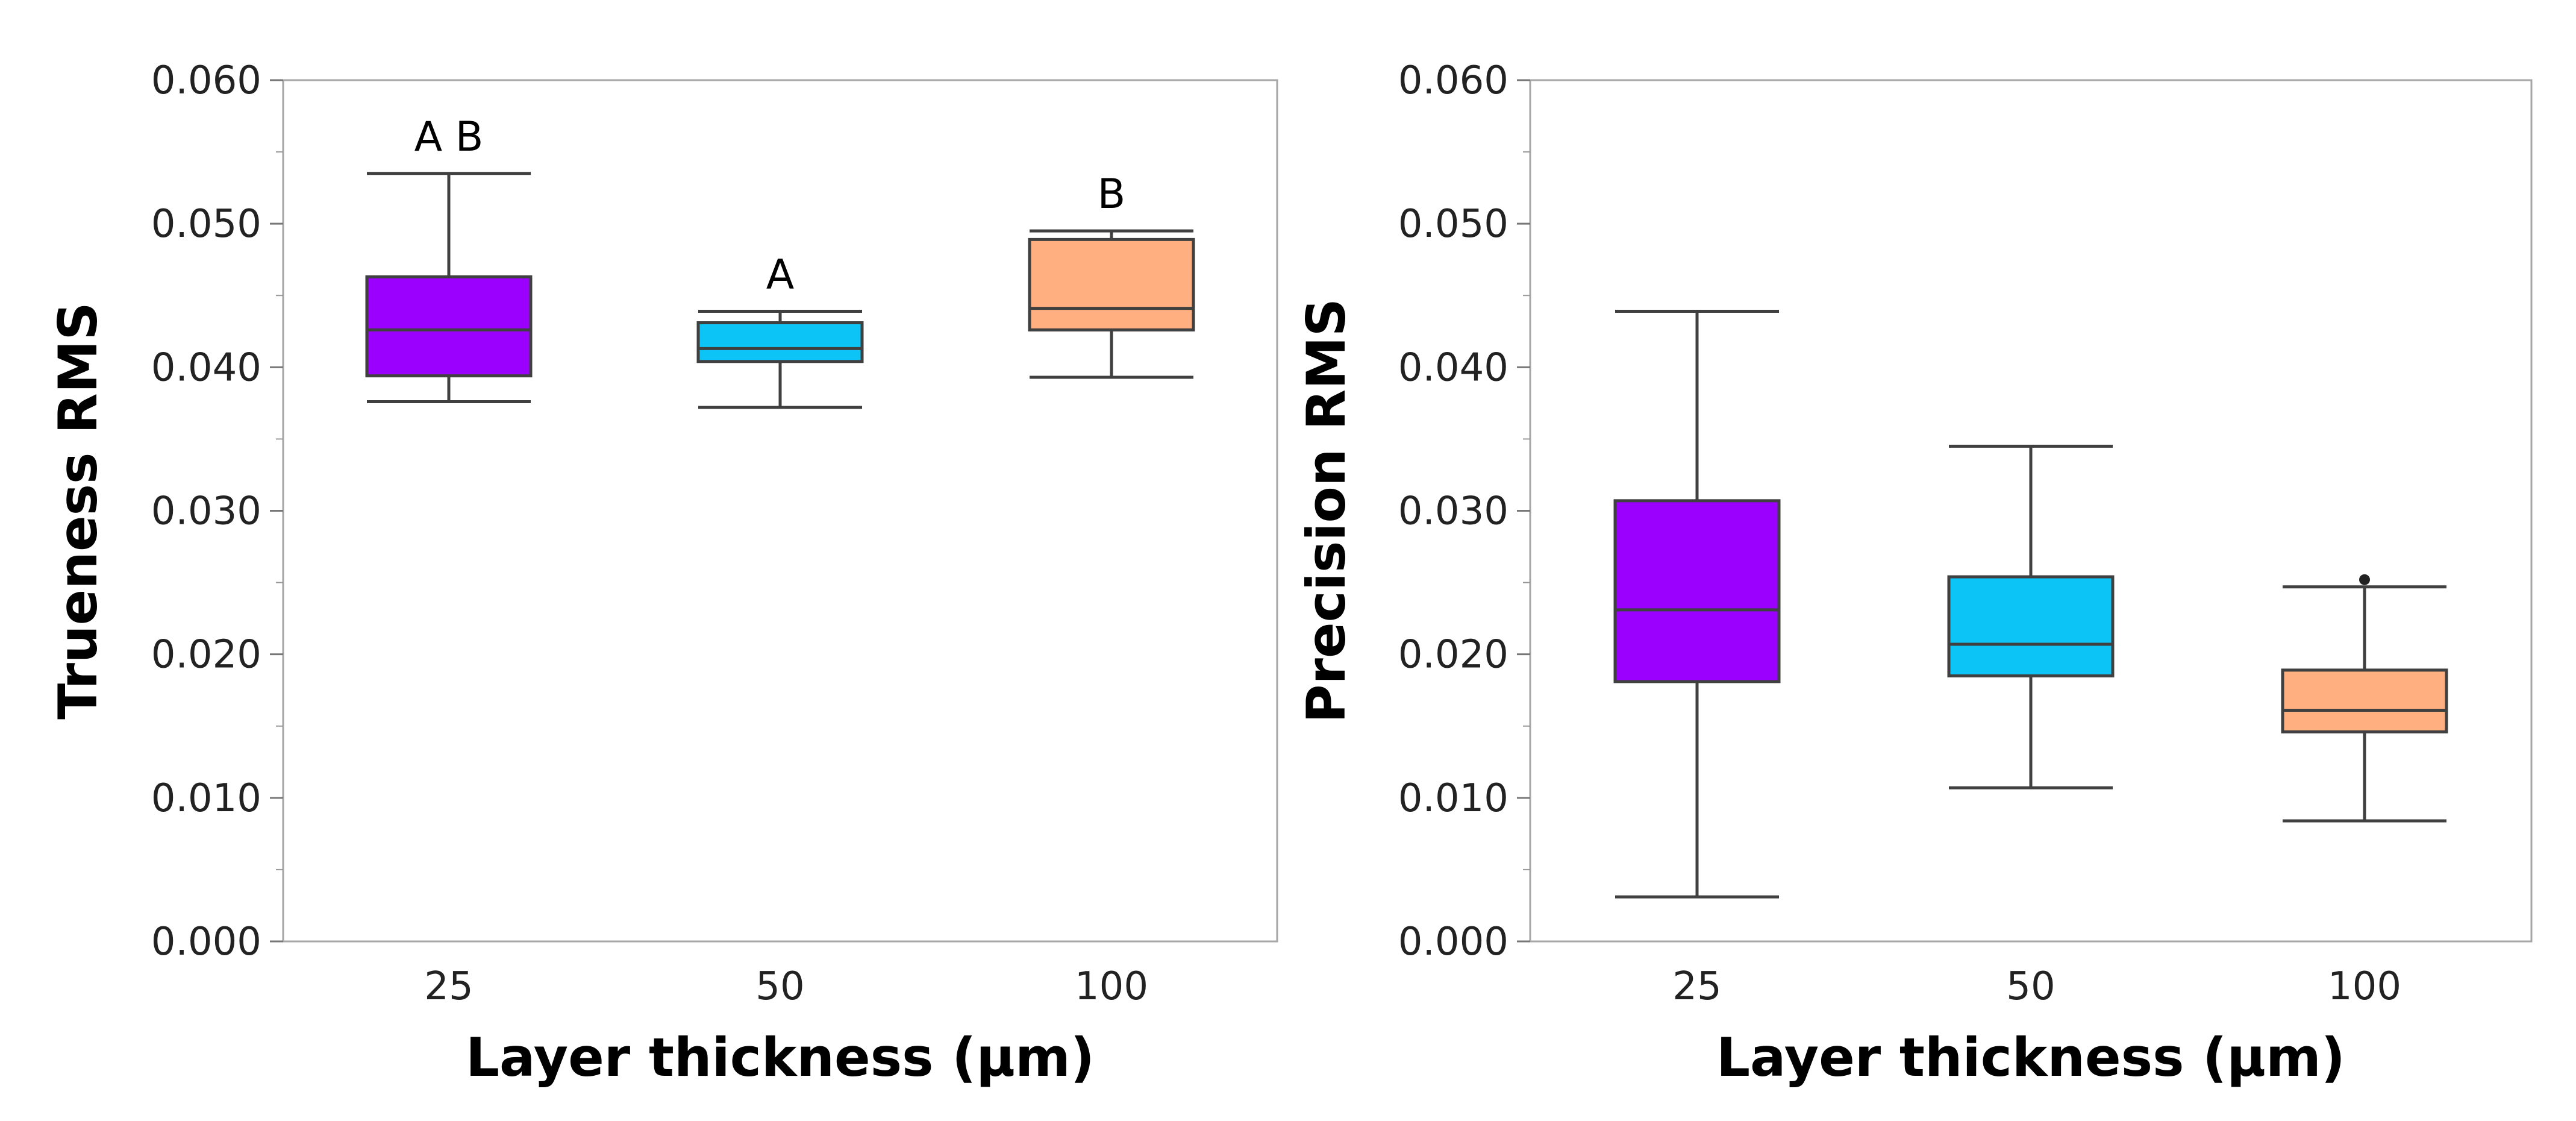  I want to click on box-100: B, so click(1111, 275).